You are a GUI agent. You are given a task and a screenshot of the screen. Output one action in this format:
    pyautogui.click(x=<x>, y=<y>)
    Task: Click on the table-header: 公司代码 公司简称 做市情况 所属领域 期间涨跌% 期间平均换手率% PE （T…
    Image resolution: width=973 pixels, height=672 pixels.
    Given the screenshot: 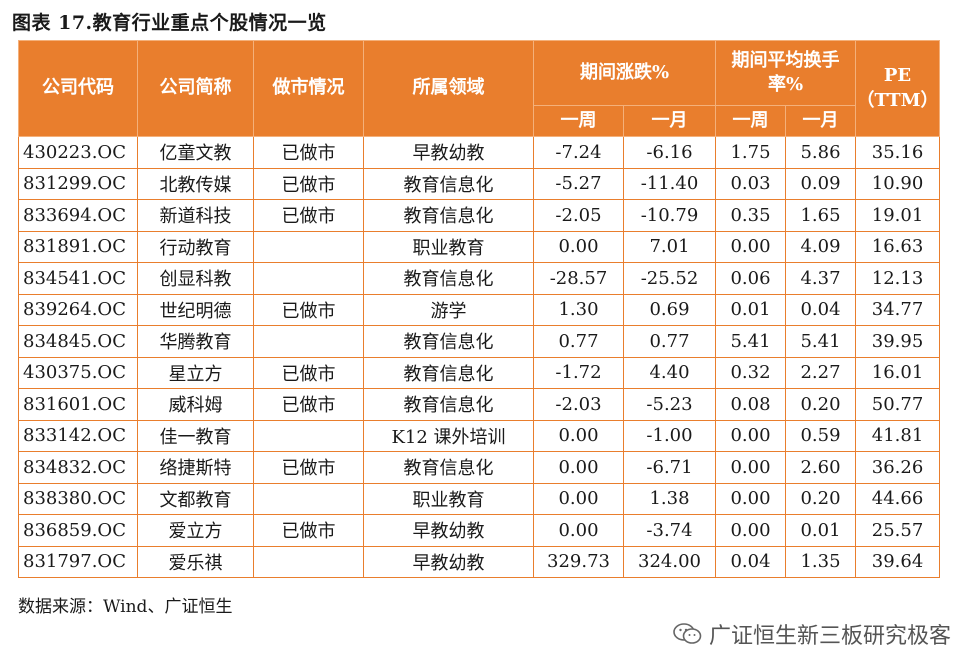 What is the action you would take?
    pyautogui.click(x=479, y=88)
    